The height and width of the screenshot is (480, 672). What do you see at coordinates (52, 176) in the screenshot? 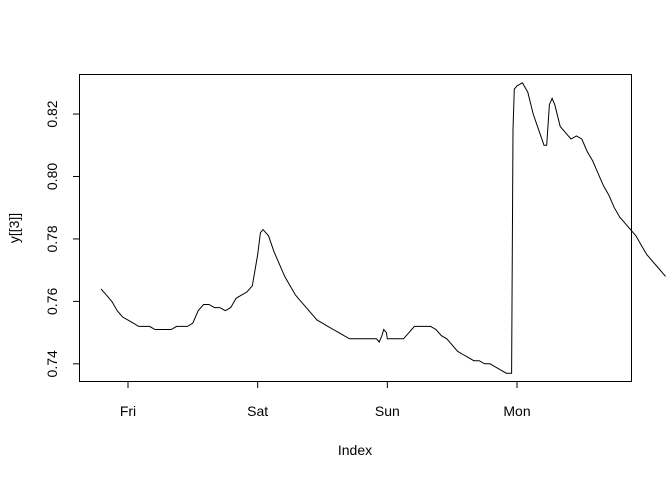
I see `y-tick-label: 0.80` at bounding box center [52, 176].